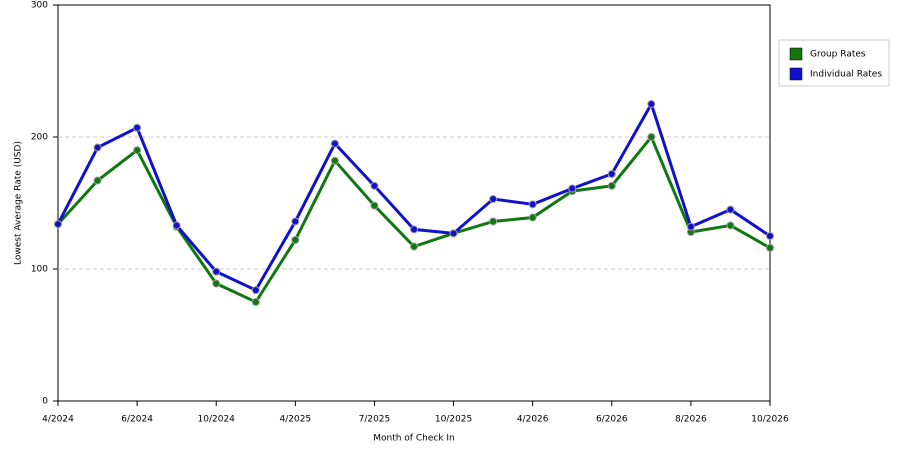  I want to click on x-tick-label: 6/2024, so click(137, 420).